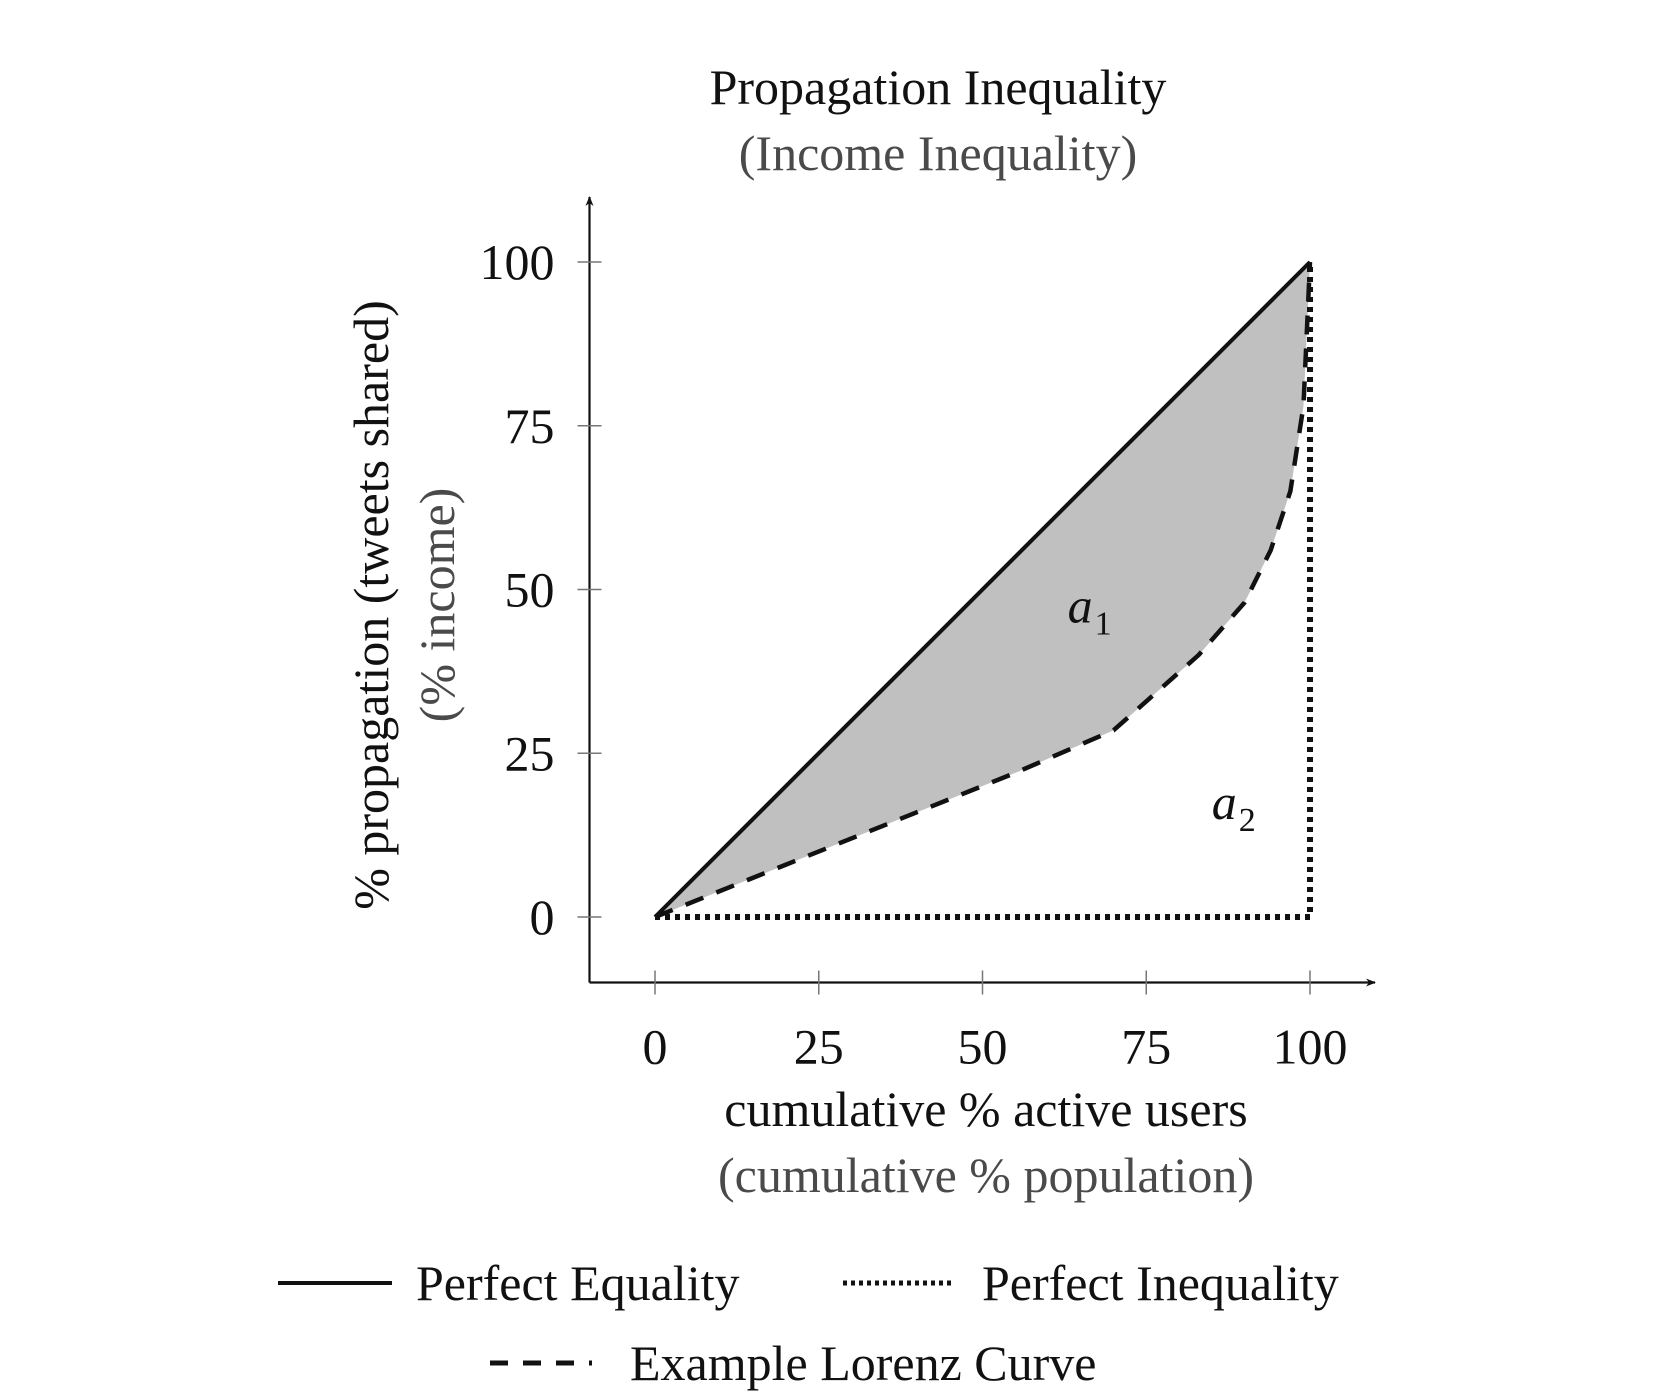 The image size is (1666, 1400). I want to click on y-tick-label-0: 0, so click(542, 917).